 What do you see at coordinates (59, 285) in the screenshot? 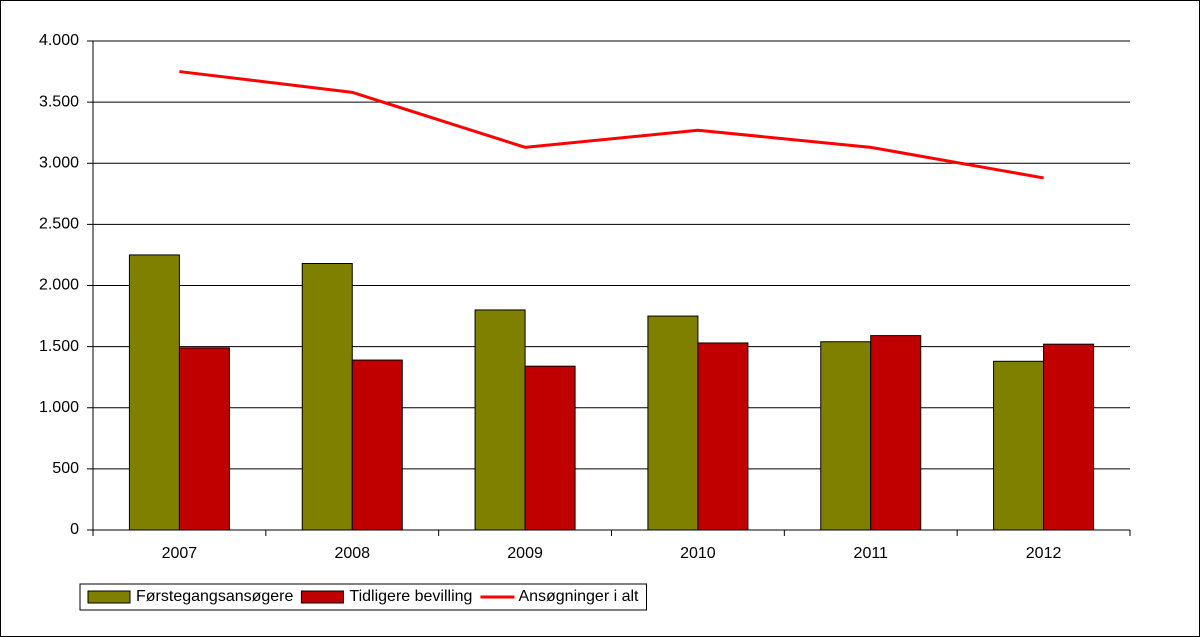
I see `y-tick-label: 2.000` at bounding box center [59, 285].